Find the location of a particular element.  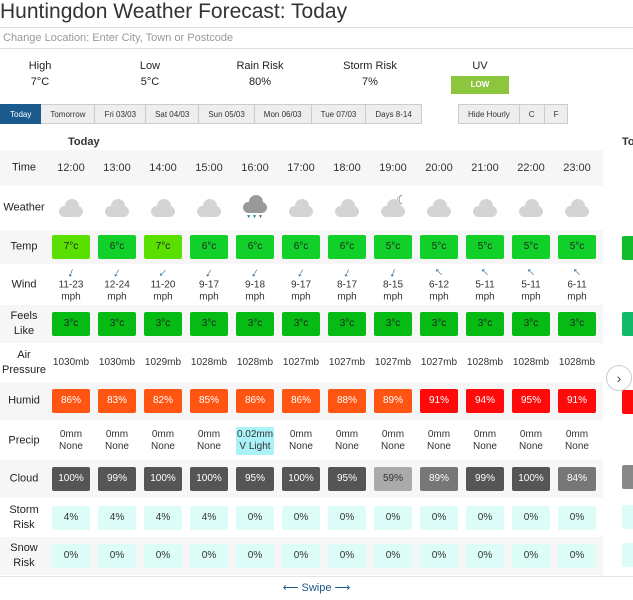

uv-label: UV is located at coordinates (480, 66).